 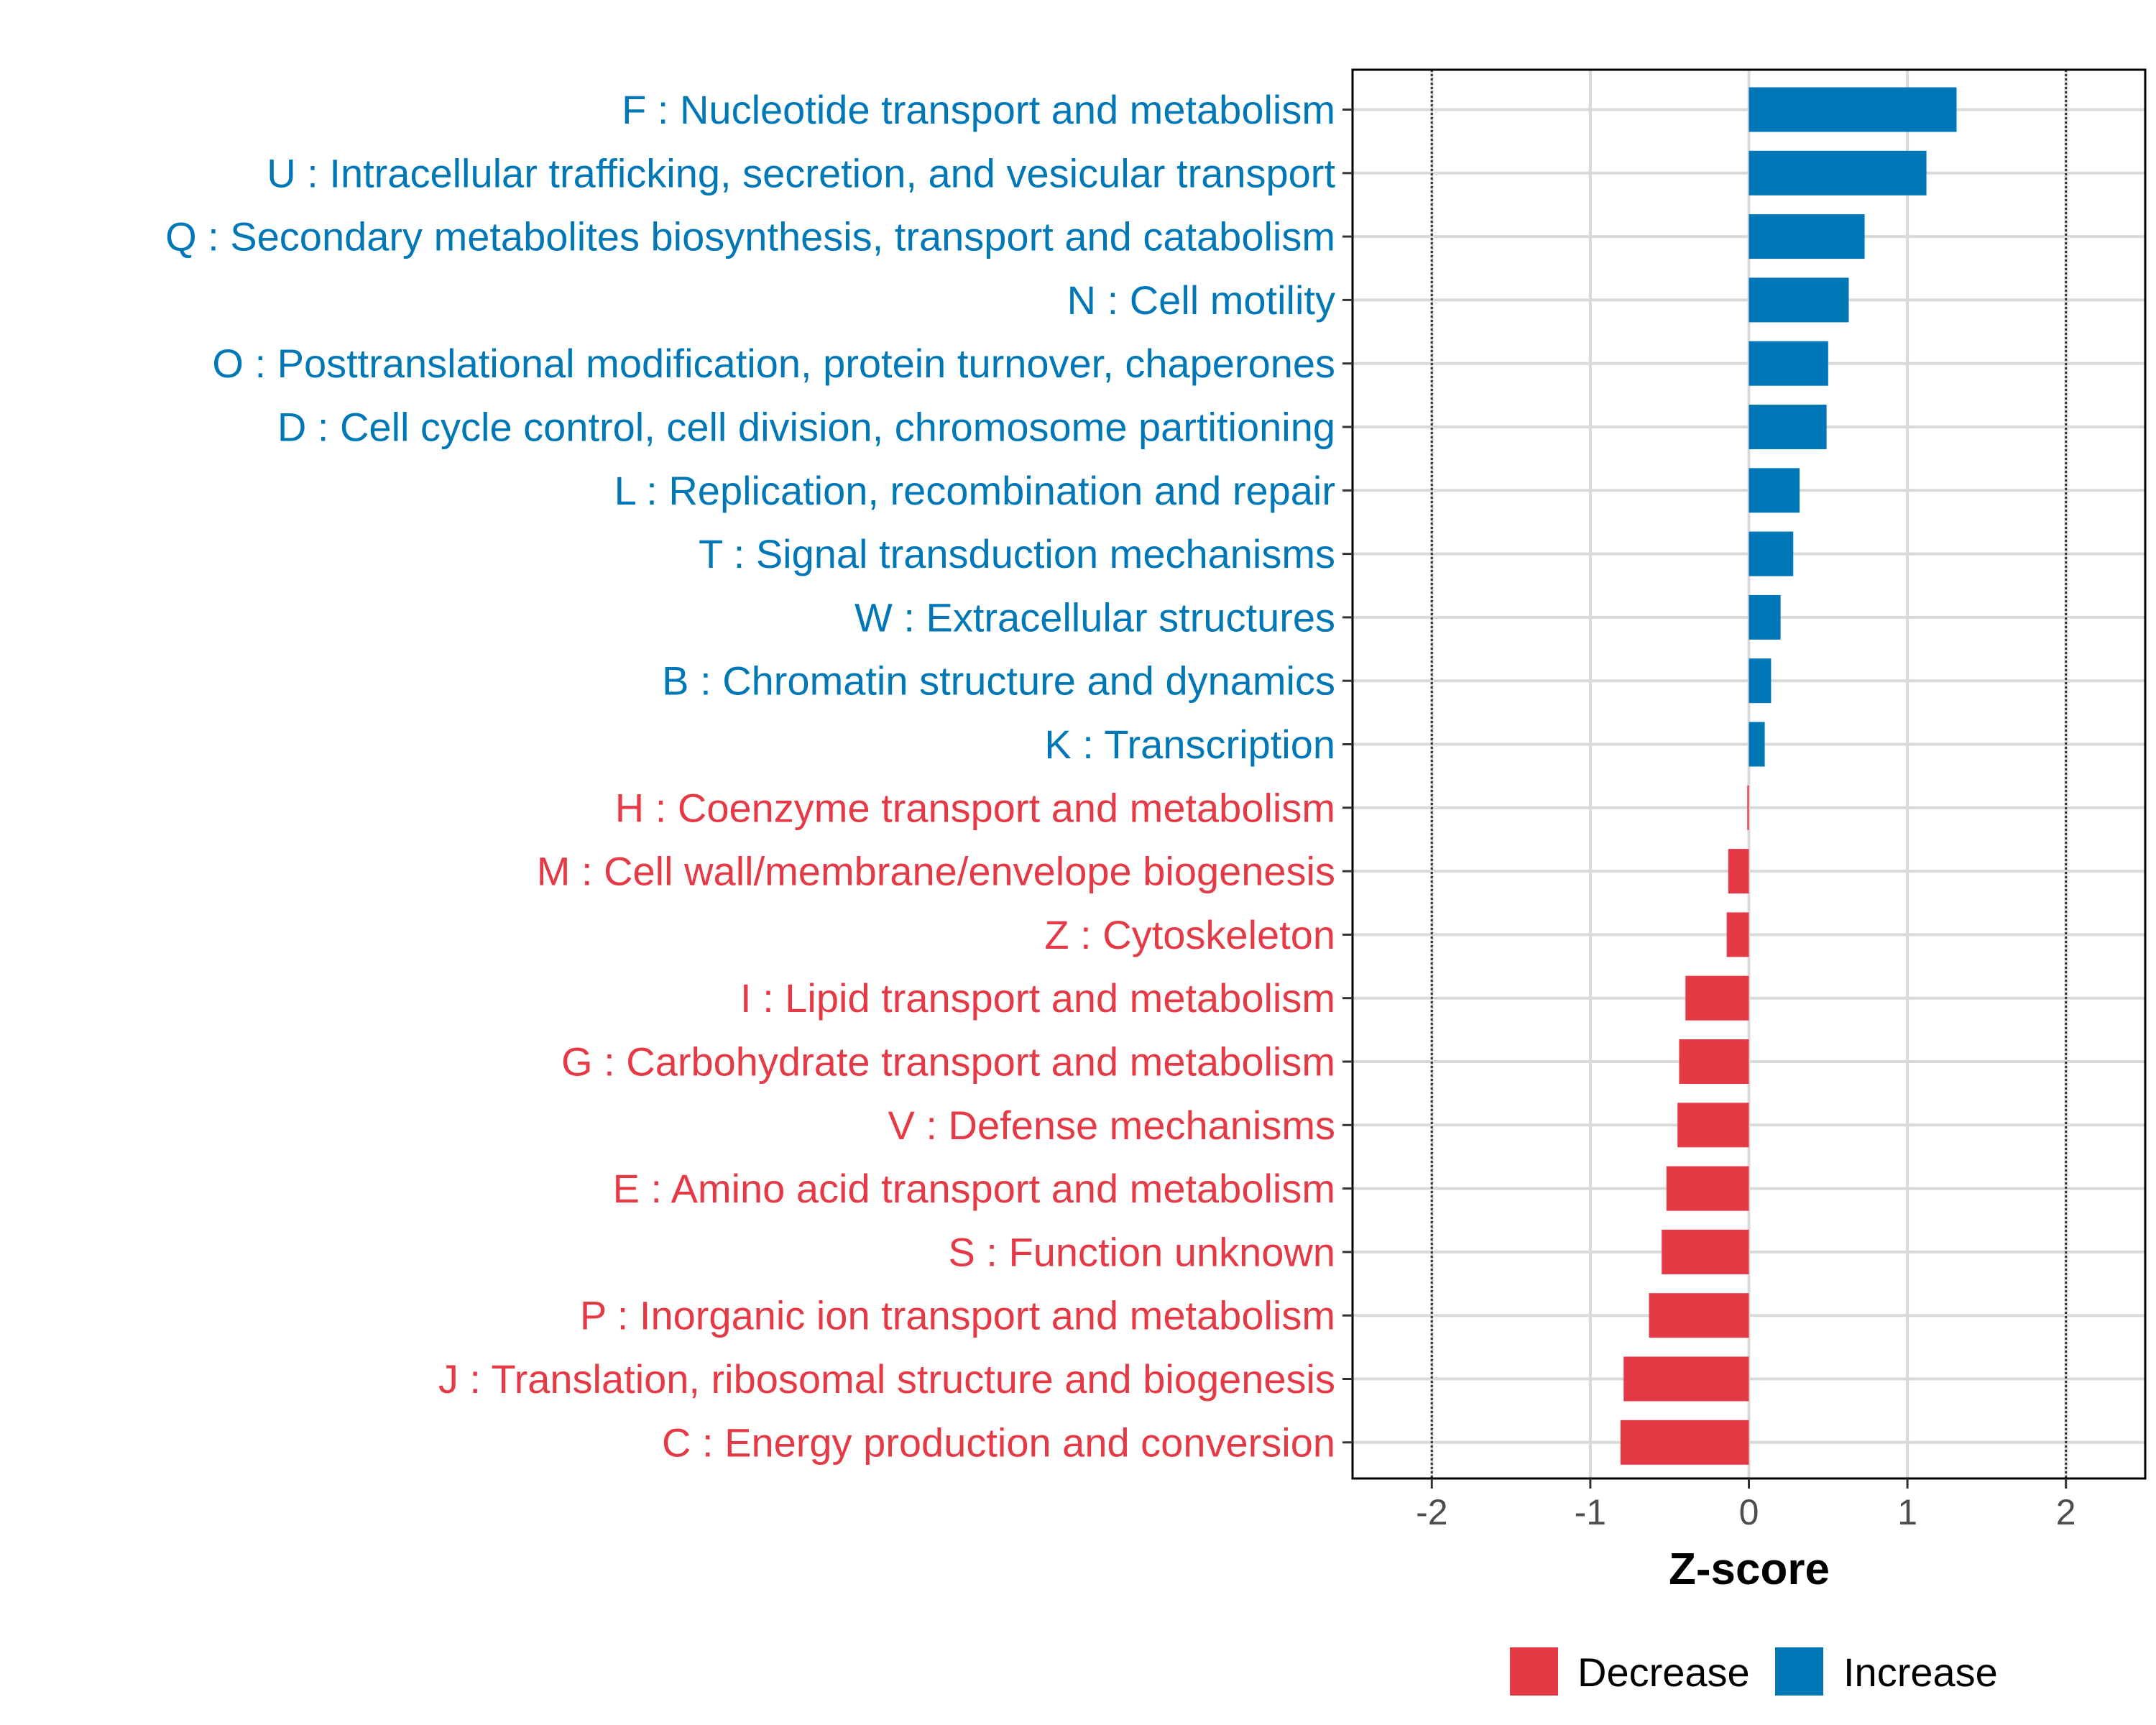 I want to click on x-tick-label: 1, so click(x=1907, y=1512).